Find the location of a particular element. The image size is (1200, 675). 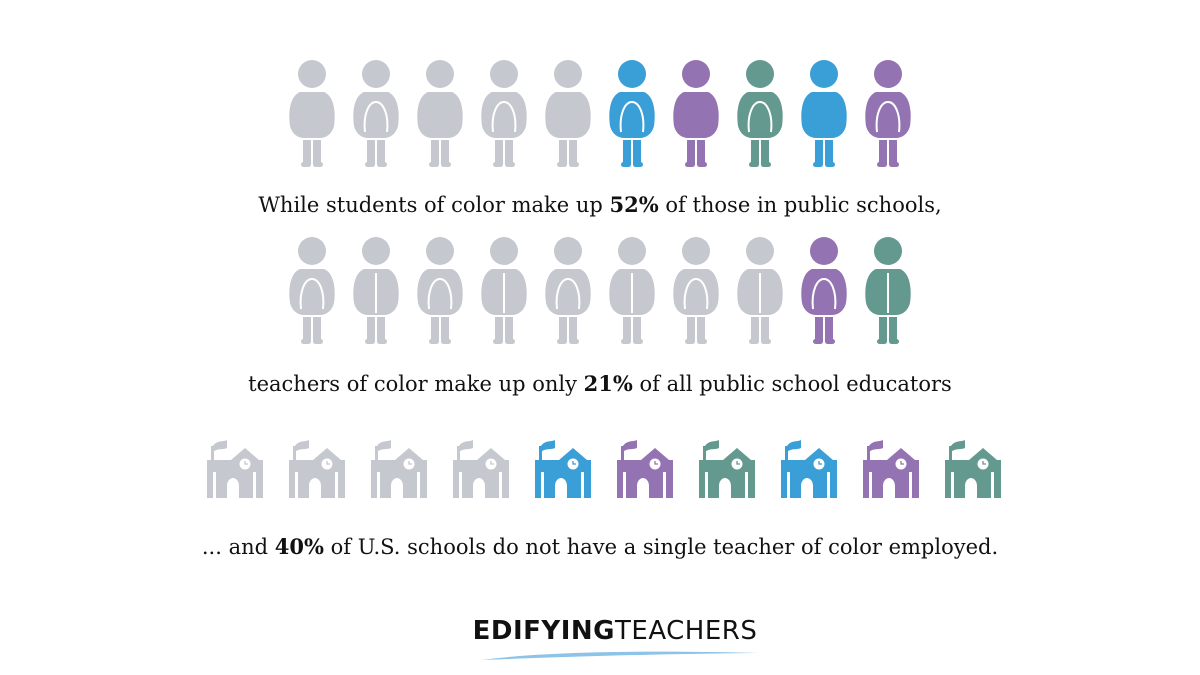

edifying-teachers-logo: EDIFYINGTEACHERS is located at coordinates (610, 640).